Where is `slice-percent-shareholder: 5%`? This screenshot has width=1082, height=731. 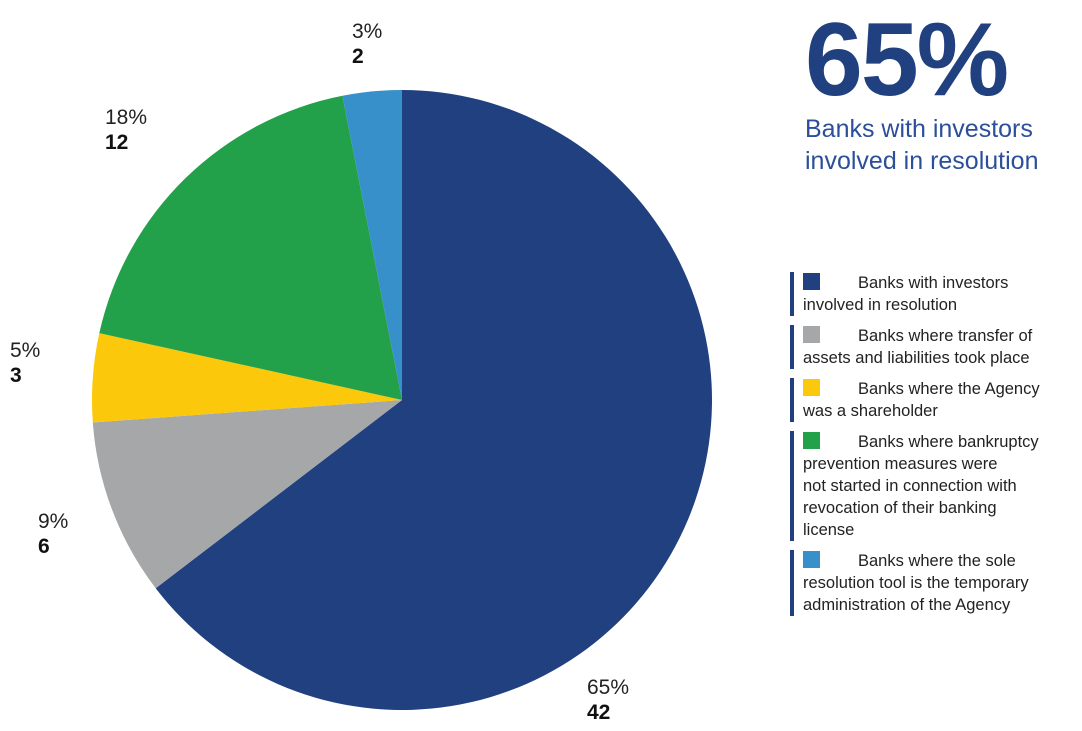
slice-percent-shareholder: 5% is located at coordinates (25, 350).